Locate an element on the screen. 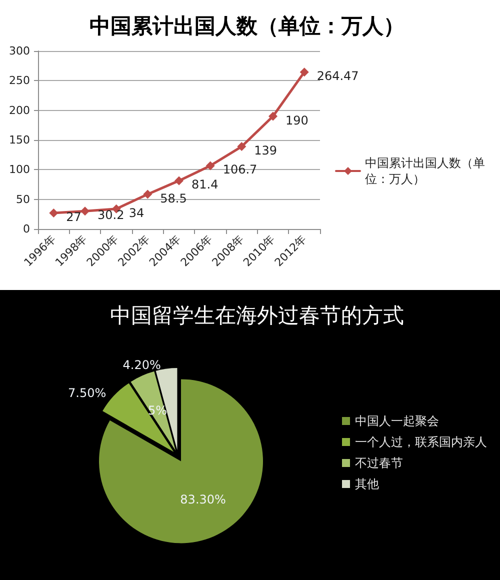 Image resolution: width=500 pixels, height=580 pixels. chart-title: 中国留学生在海外过春节的方式 is located at coordinates (257, 316).